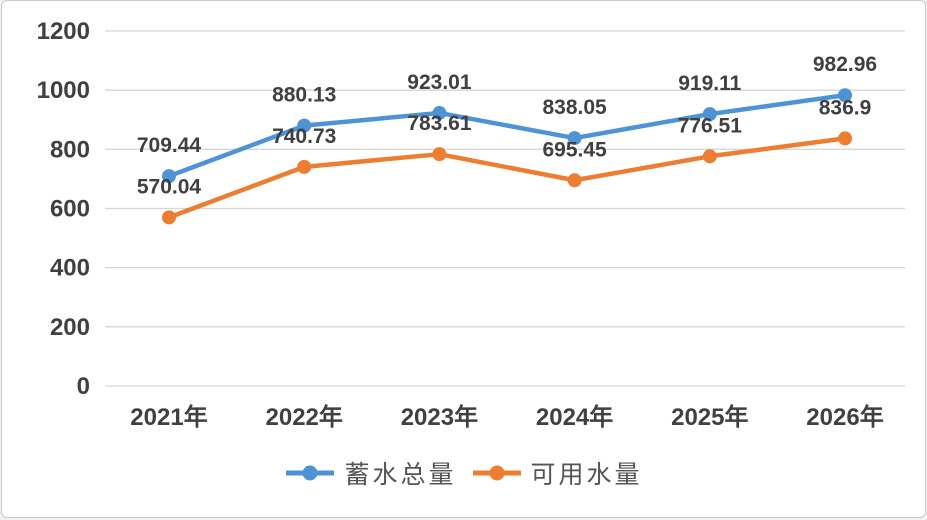 The height and width of the screenshot is (520, 927). What do you see at coordinates (169, 217) in the screenshot?
I see `data-point-2-2021年` at bounding box center [169, 217].